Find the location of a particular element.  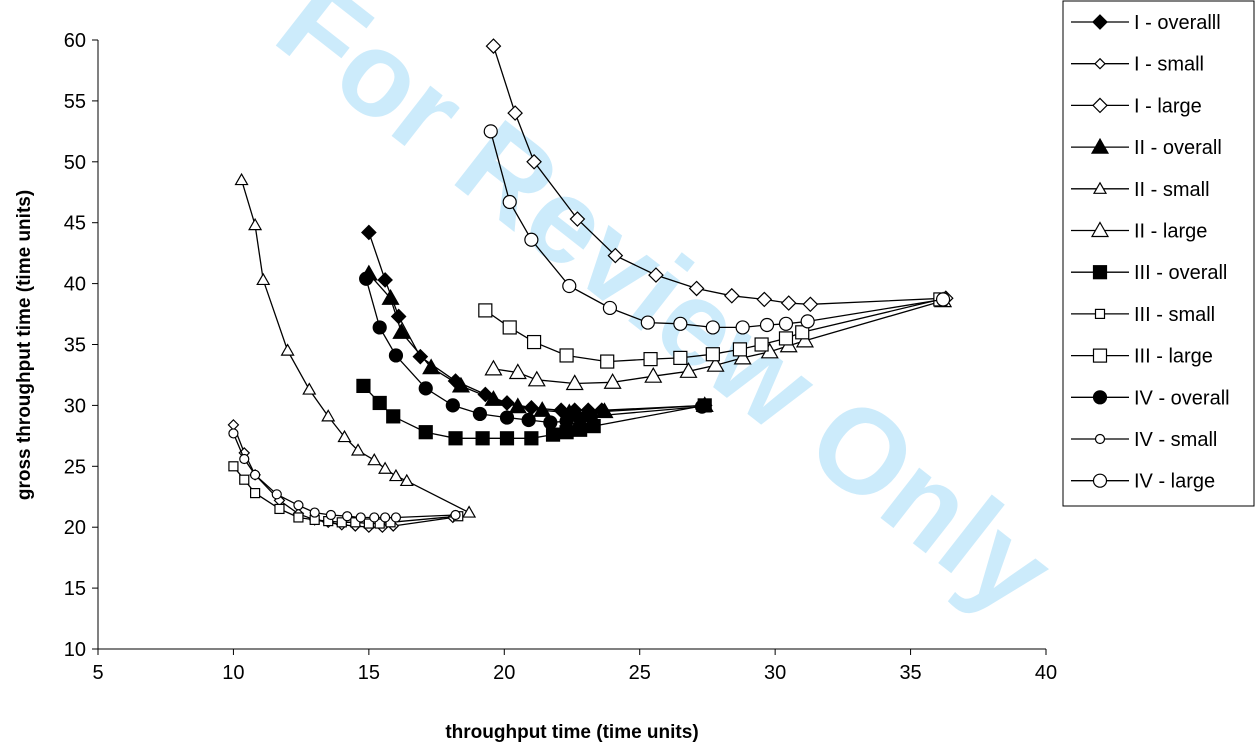

legend-item: I - overalll is located at coordinates (1146, 23).